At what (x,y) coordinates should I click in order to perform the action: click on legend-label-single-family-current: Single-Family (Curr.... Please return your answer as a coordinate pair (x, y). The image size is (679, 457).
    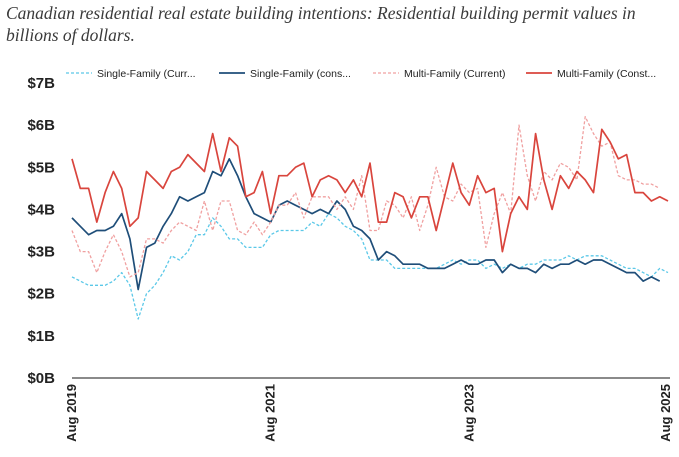
    Looking at the image, I should click on (146, 74).